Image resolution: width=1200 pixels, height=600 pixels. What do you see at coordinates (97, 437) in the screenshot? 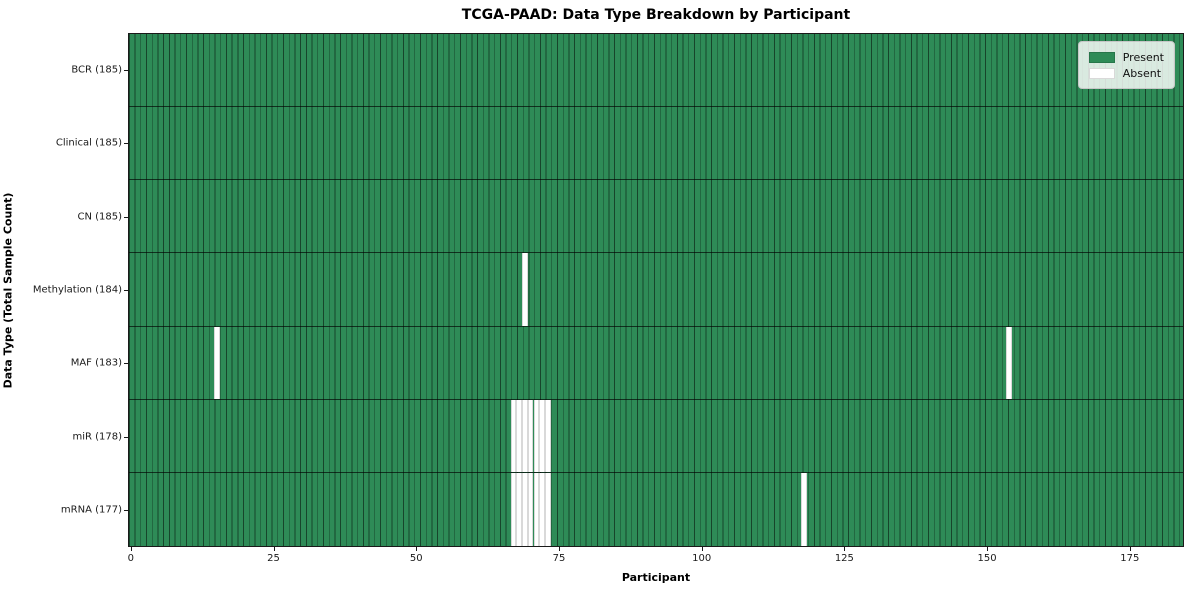
I see `y-tick-label-miR: miR (178)` at bounding box center [97, 437].